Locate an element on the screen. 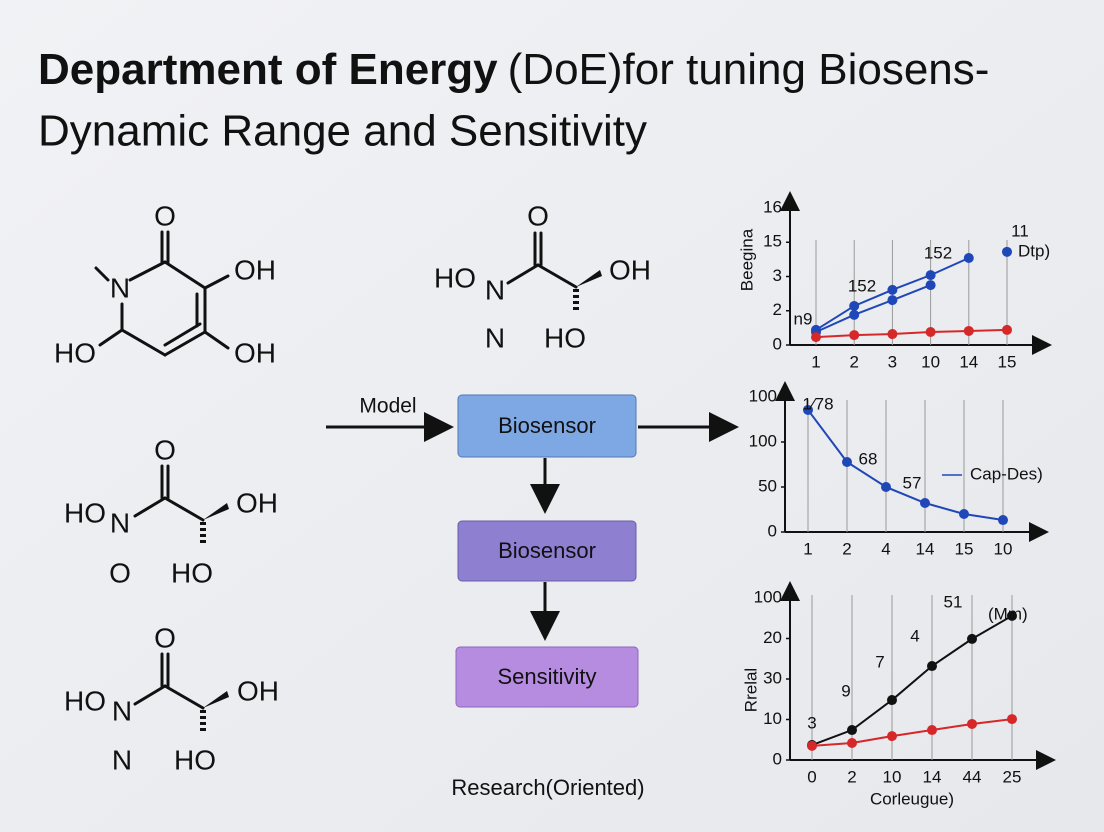 The width and height of the screenshot is (1104, 832). y-tick-label: 10 is located at coordinates (772, 718).